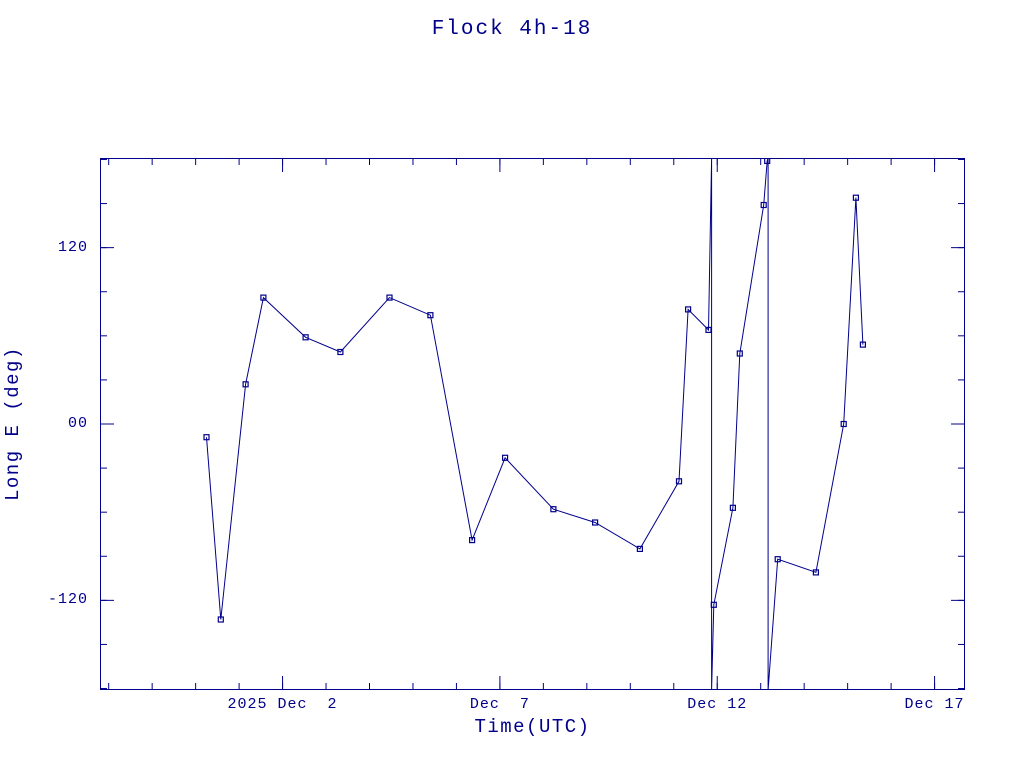  Describe the element at coordinates (512, 29) in the screenshot. I see `plot-title: Flock 4h-18` at that location.